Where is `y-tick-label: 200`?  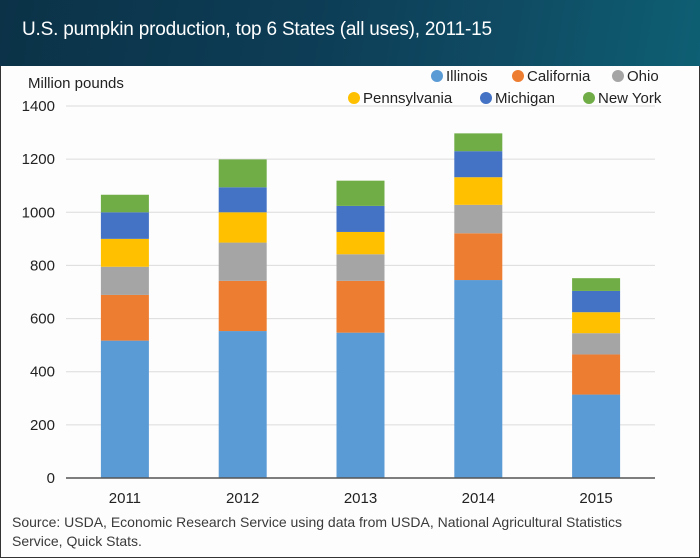
y-tick-label: 200 is located at coordinates (42, 425).